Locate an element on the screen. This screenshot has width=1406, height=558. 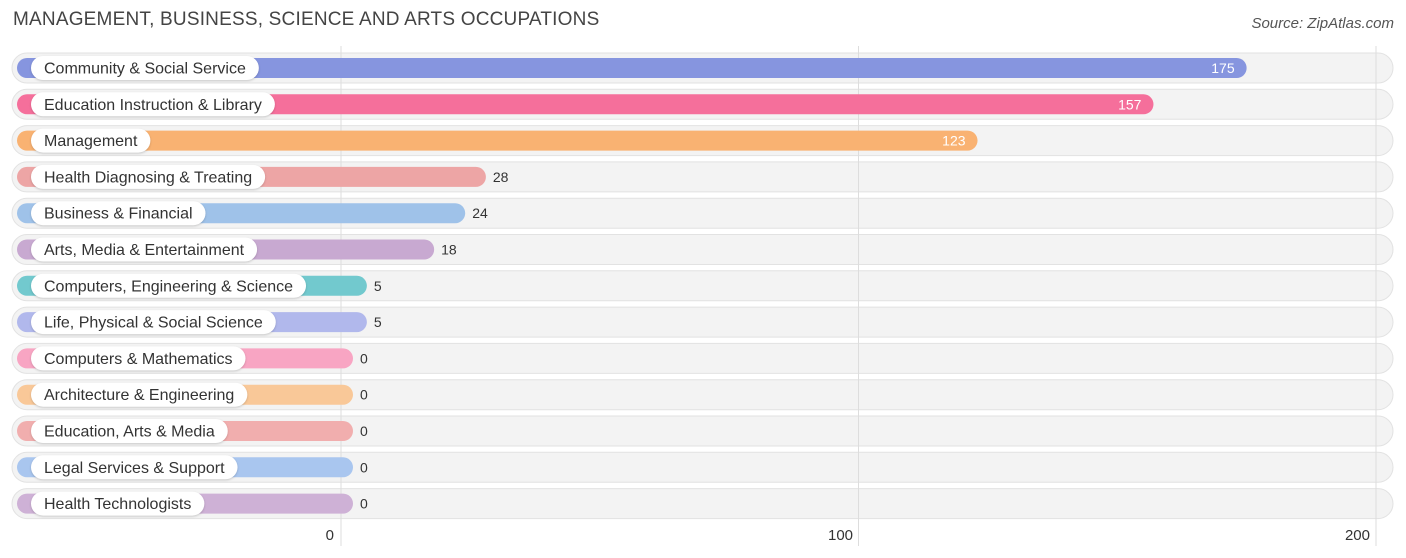
category-label: Community & Social Service is located at coordinates (145, 69).